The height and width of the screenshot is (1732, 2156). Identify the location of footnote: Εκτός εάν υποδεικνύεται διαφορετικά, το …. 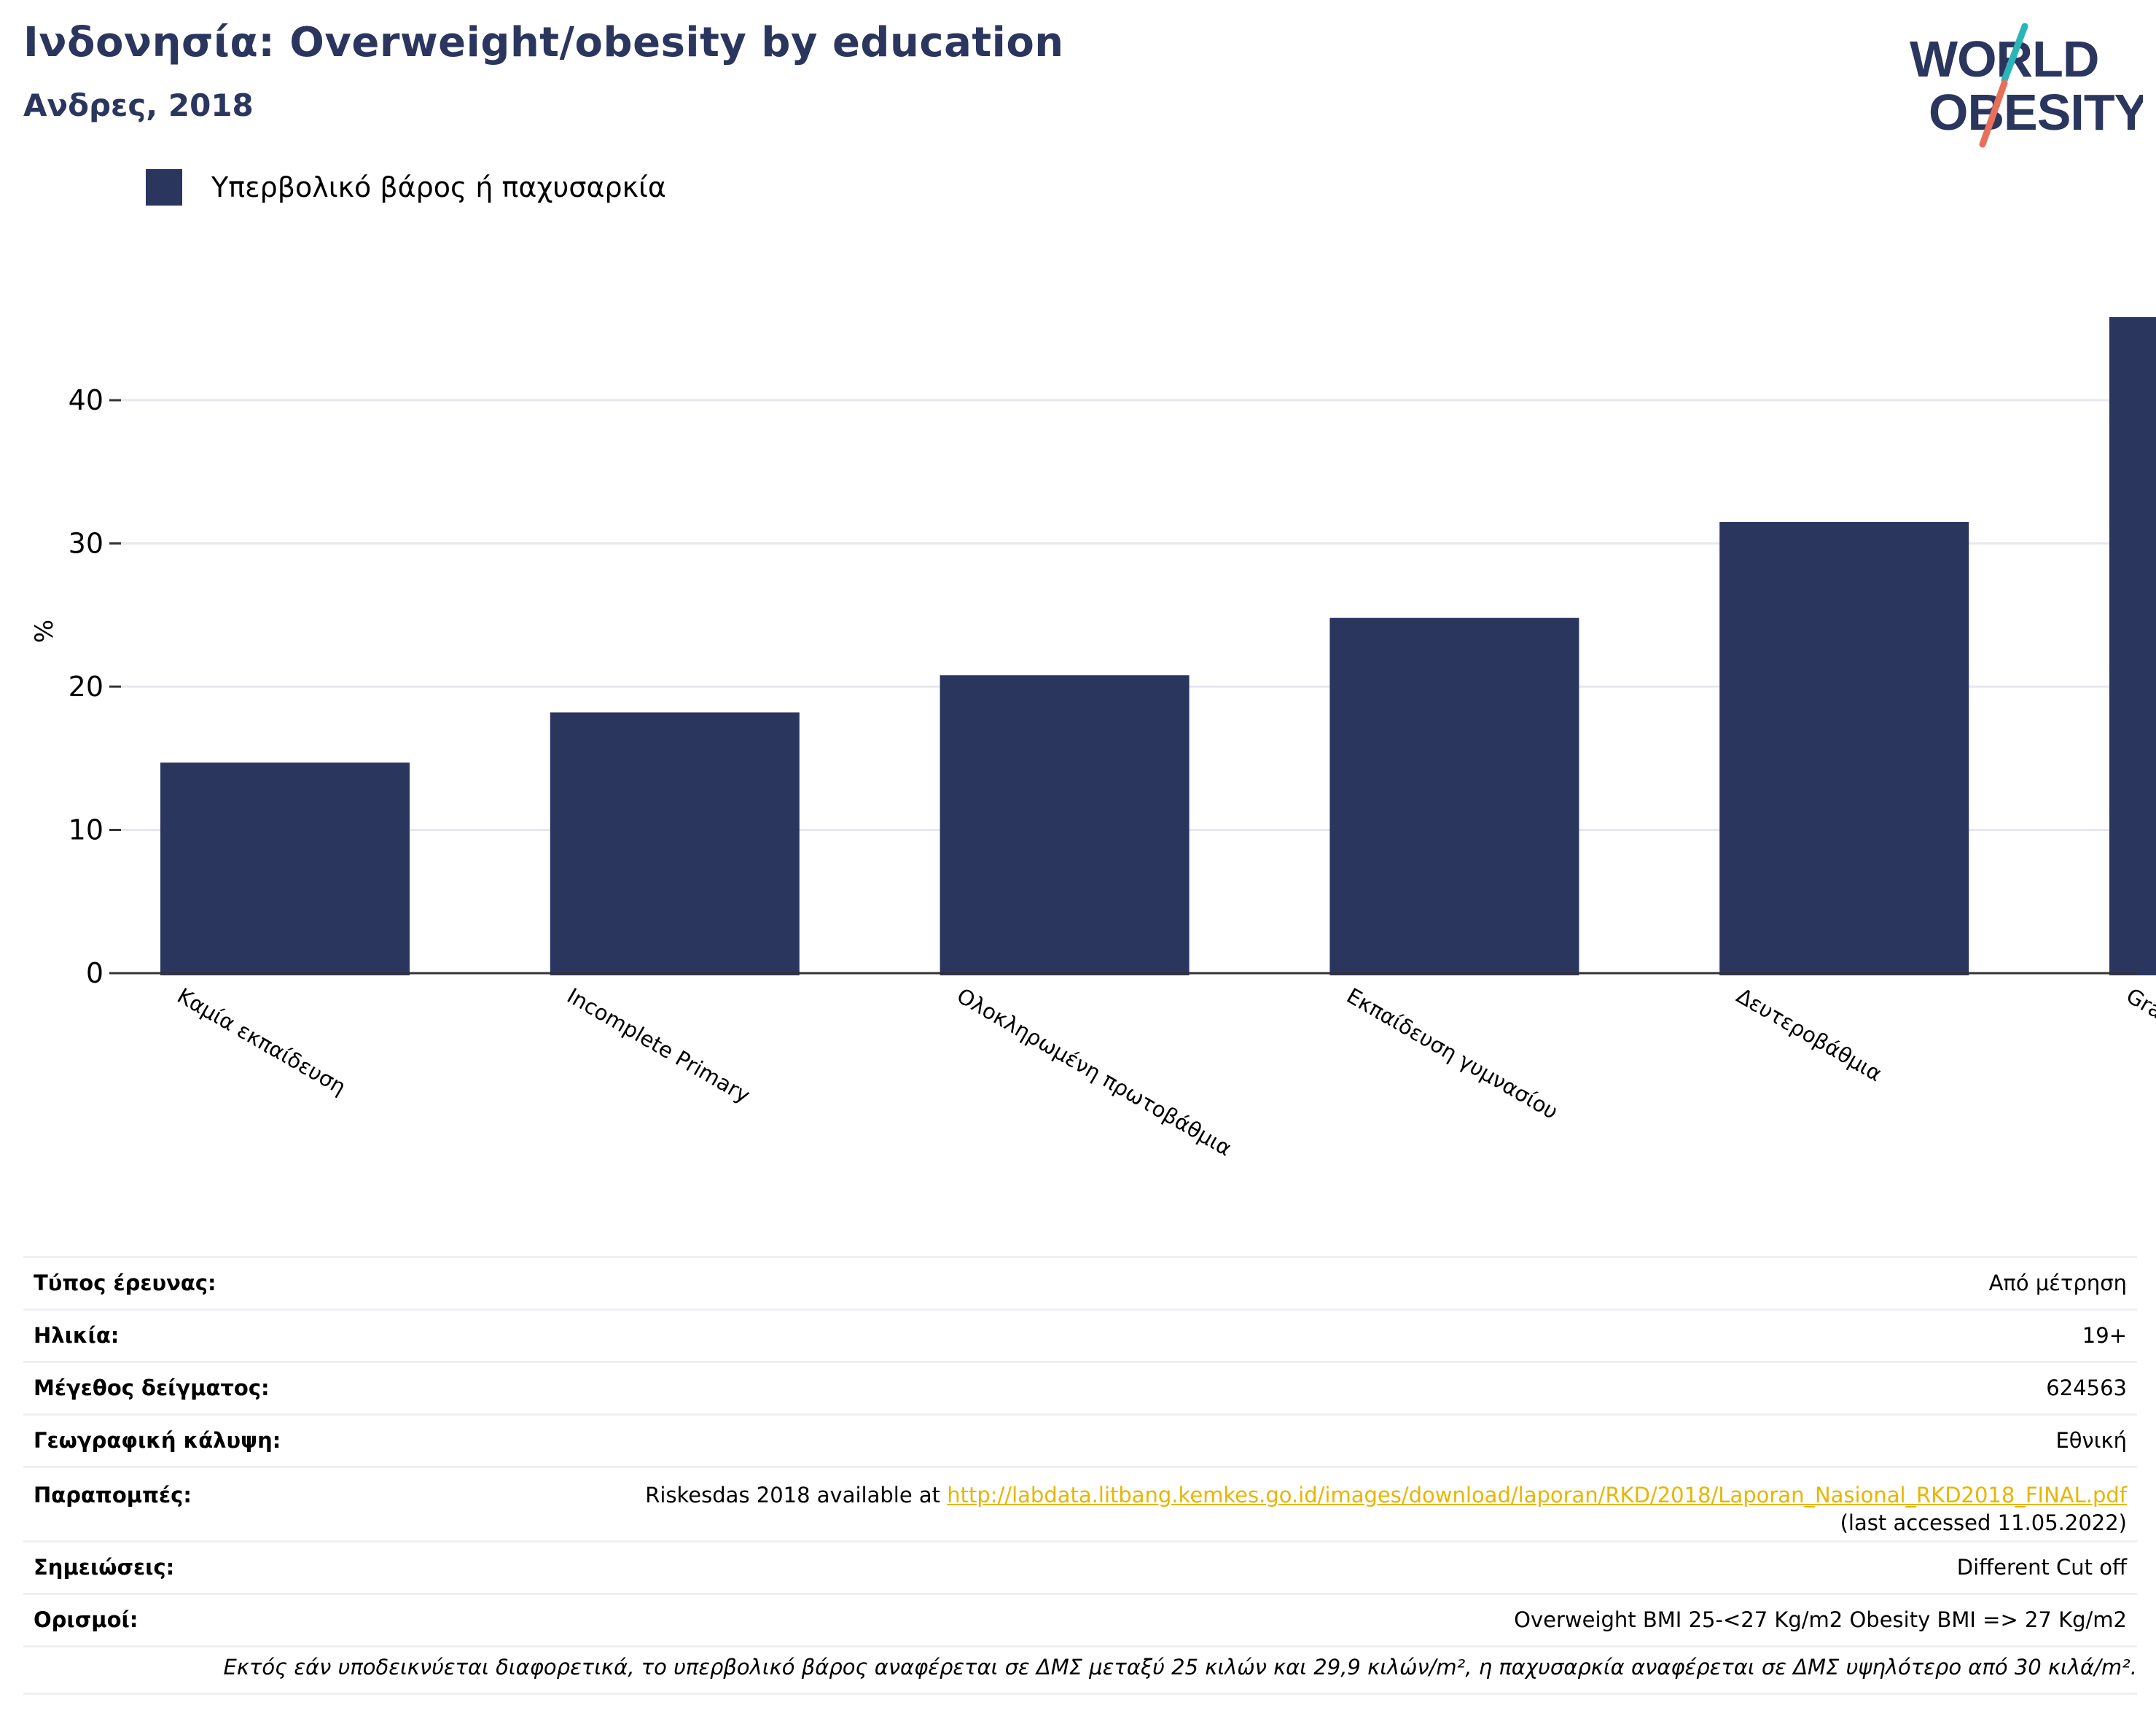
(1181, 1667).